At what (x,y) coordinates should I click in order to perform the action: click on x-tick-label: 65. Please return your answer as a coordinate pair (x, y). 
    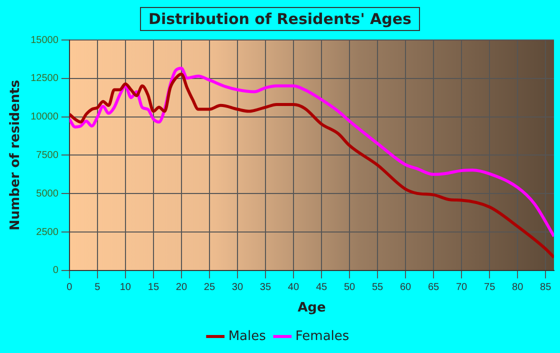
    Looking at the image, I should click on (434, 288).